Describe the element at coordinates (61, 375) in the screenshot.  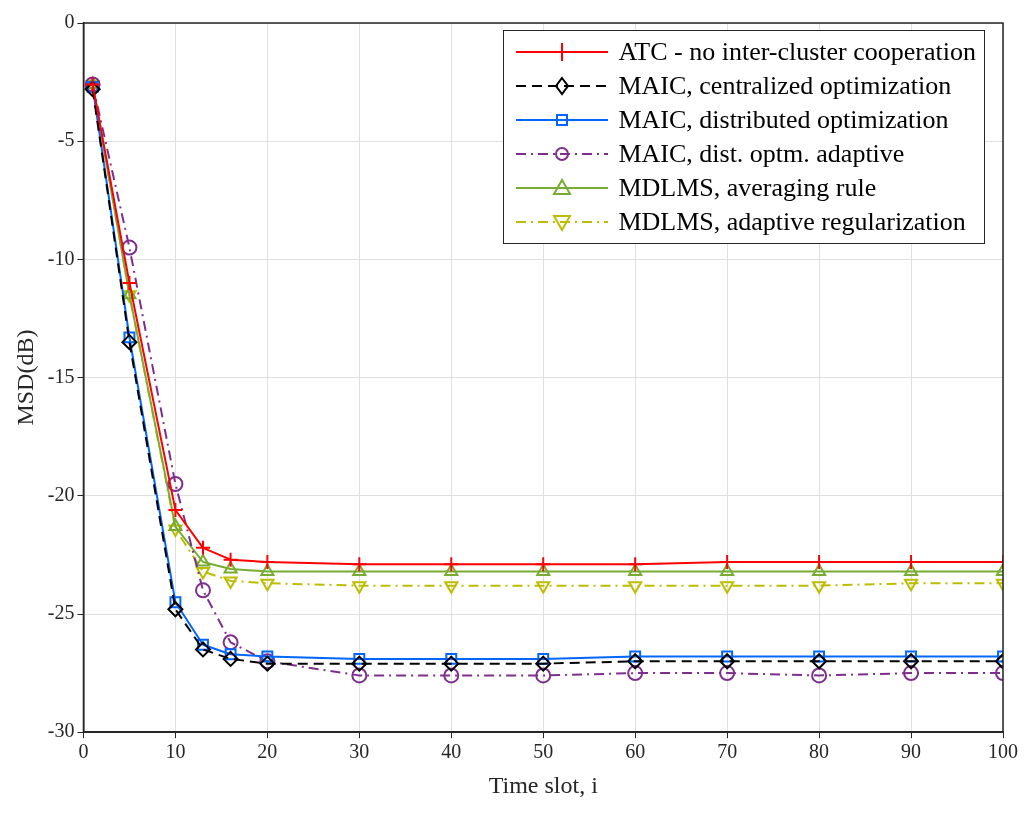
I see `y-tick-label: -15` at that location.